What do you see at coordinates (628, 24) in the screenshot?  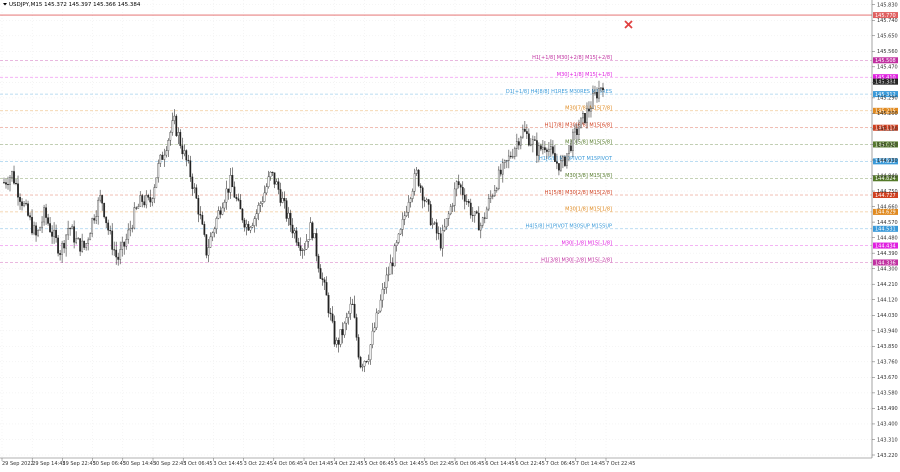 I see `delete-cross-icon` at bounding box center [628, 24].